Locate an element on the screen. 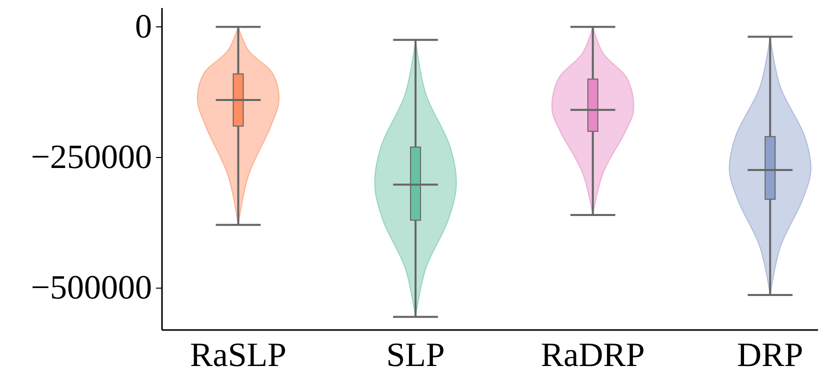 The width and height of the screenshot is (822, 386). x-tick-label: RaSLP is located at coordinates (238, 355).